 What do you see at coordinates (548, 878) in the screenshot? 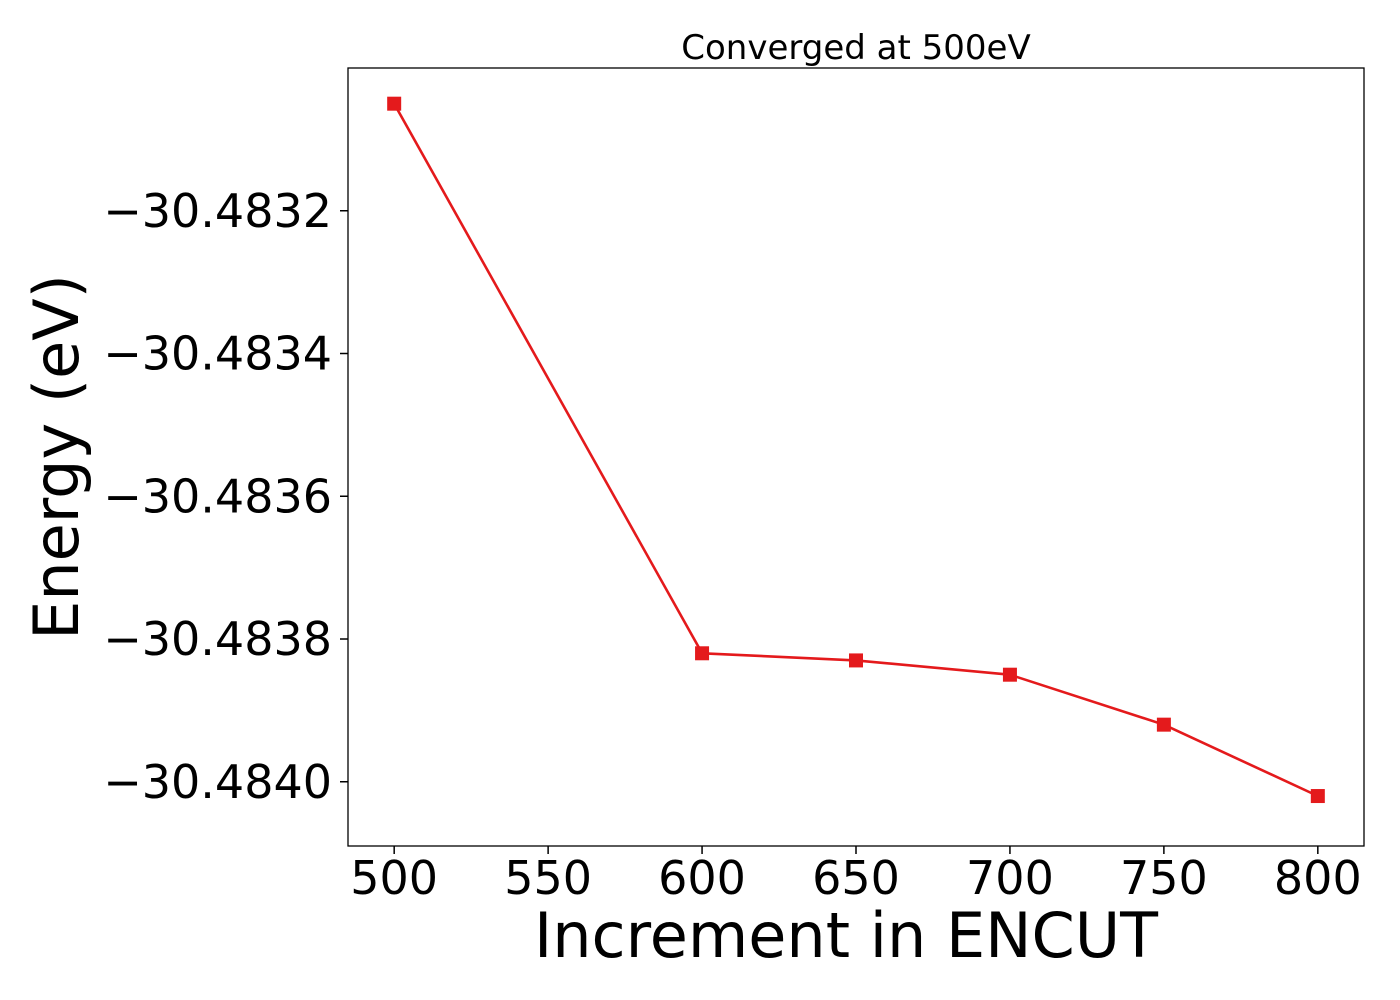
I see `x-tick-label: 550` at bounding box center [548, 878].